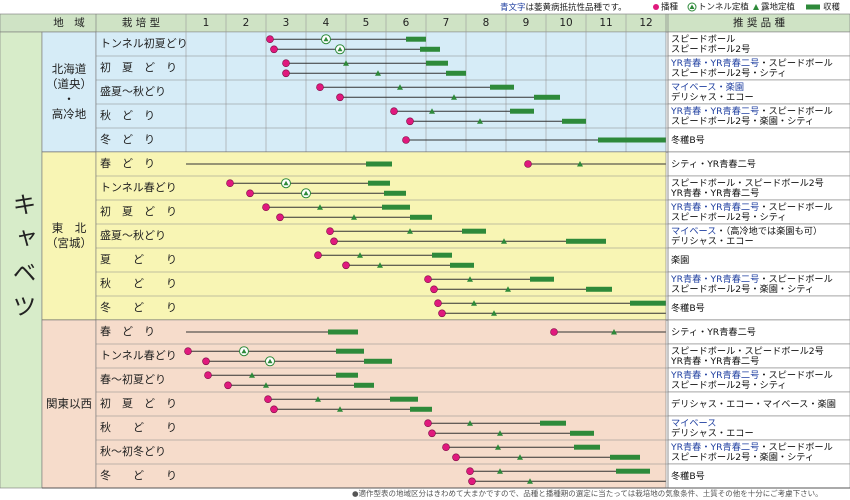  I want to click on variety-name: ・（高冷地では楽園も可）, so click(769, 231).